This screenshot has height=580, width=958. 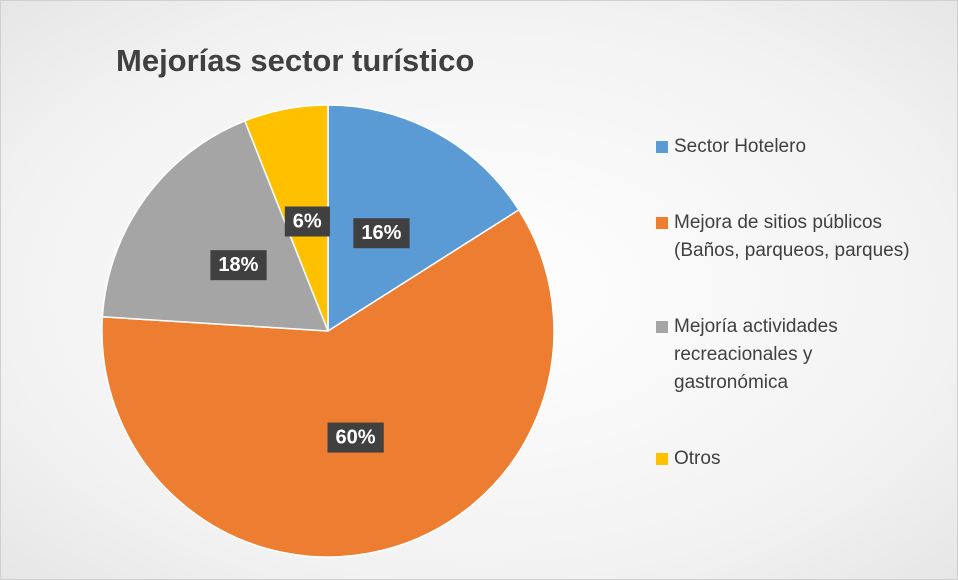 I want to click on data-label-text: 60%, so click(x=356, y=438).